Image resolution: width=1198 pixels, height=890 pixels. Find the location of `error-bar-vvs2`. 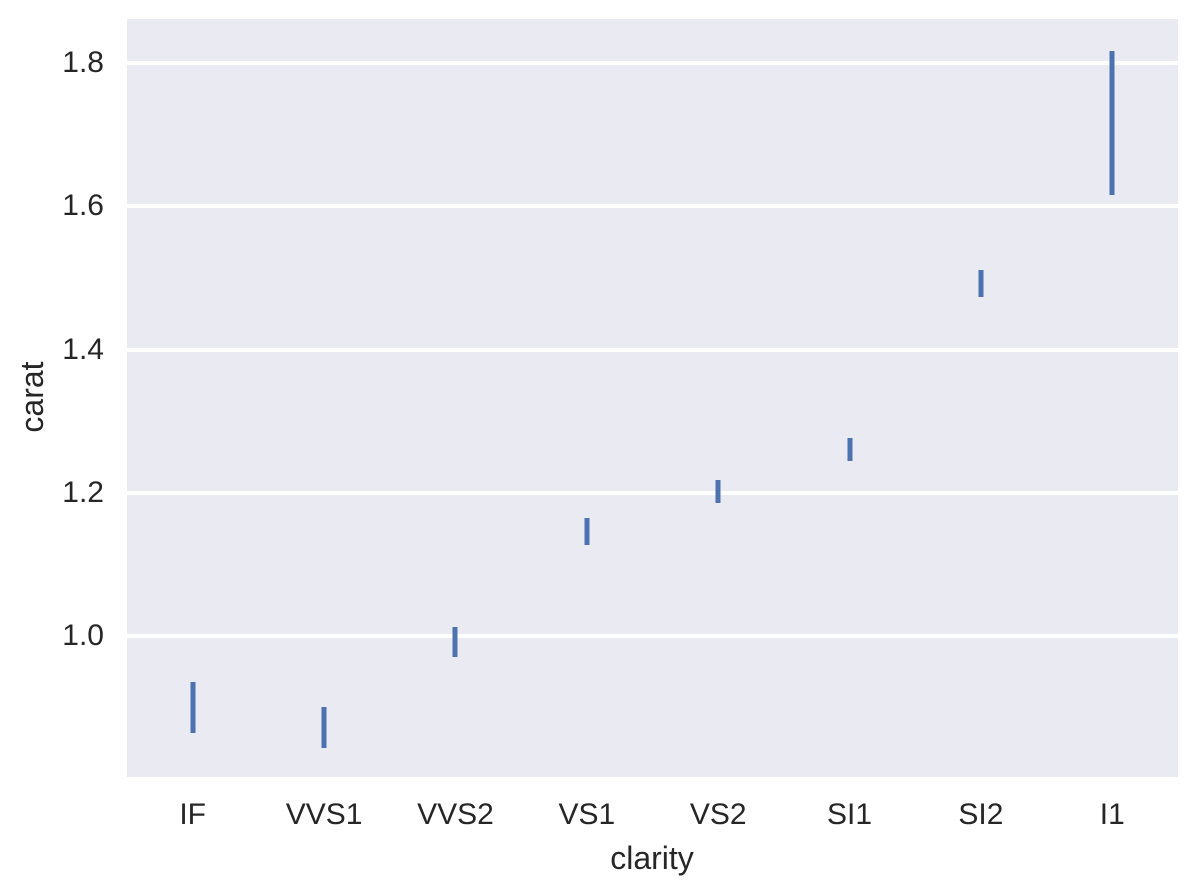

error-bar-vvs2 is located at coordinates (455, 642).